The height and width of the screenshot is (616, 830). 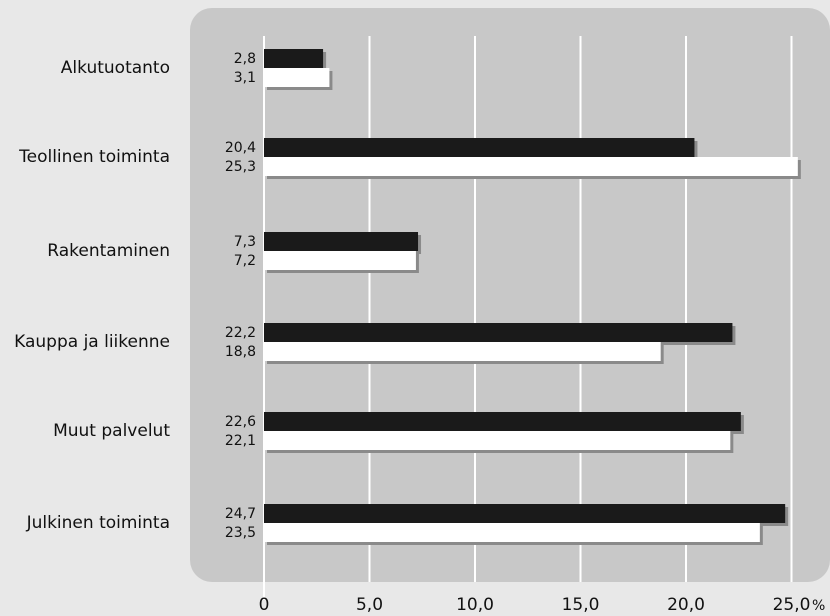 What do you see at coordinates (581, 605) in the screenshot?
I see `x-tick-label: 15,0` at bounding box center [581, 605].